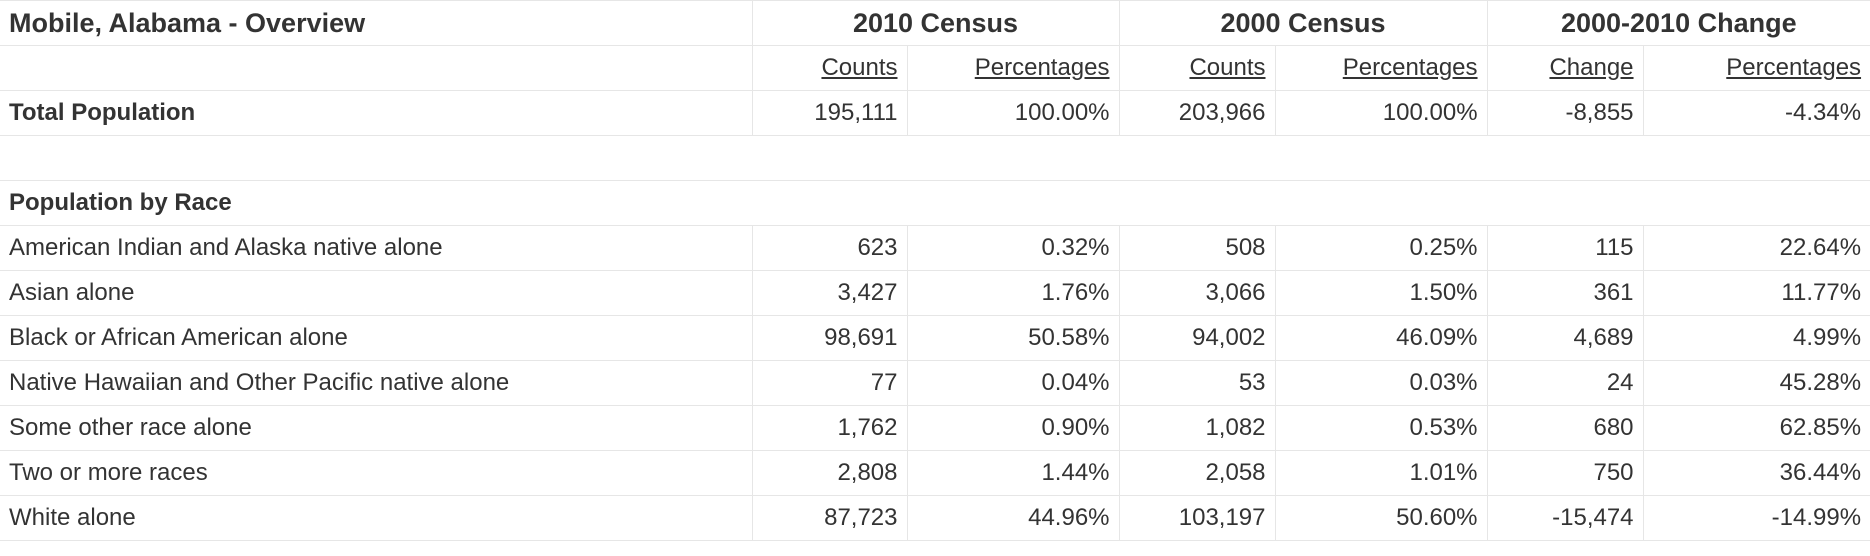 The width and height of the screenshot is (1870, 556). What do you see at coordinates (830, 473) in the screenshot?
I see `cell-2010-counts: 2,808` at bounding box center [830, 473].